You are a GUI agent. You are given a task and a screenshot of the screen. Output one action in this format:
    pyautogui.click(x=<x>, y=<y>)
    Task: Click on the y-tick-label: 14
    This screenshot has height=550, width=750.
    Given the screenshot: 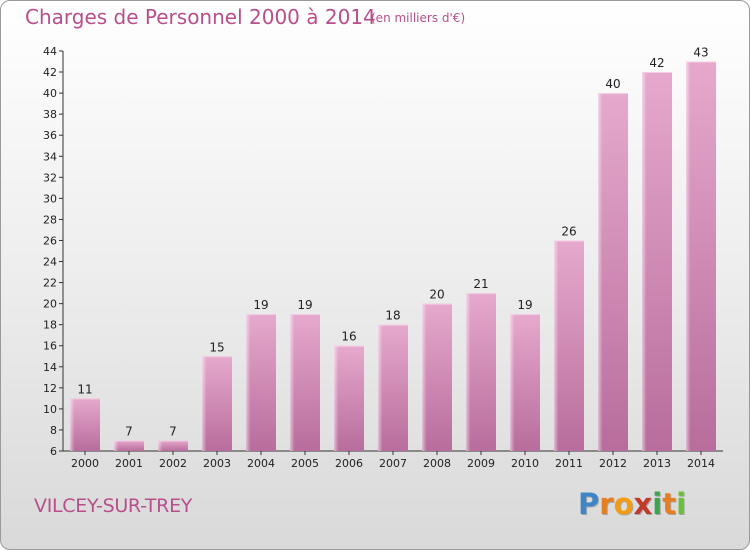 What is the action you would take?
    pyautogui.click(x=50, y=367)
    